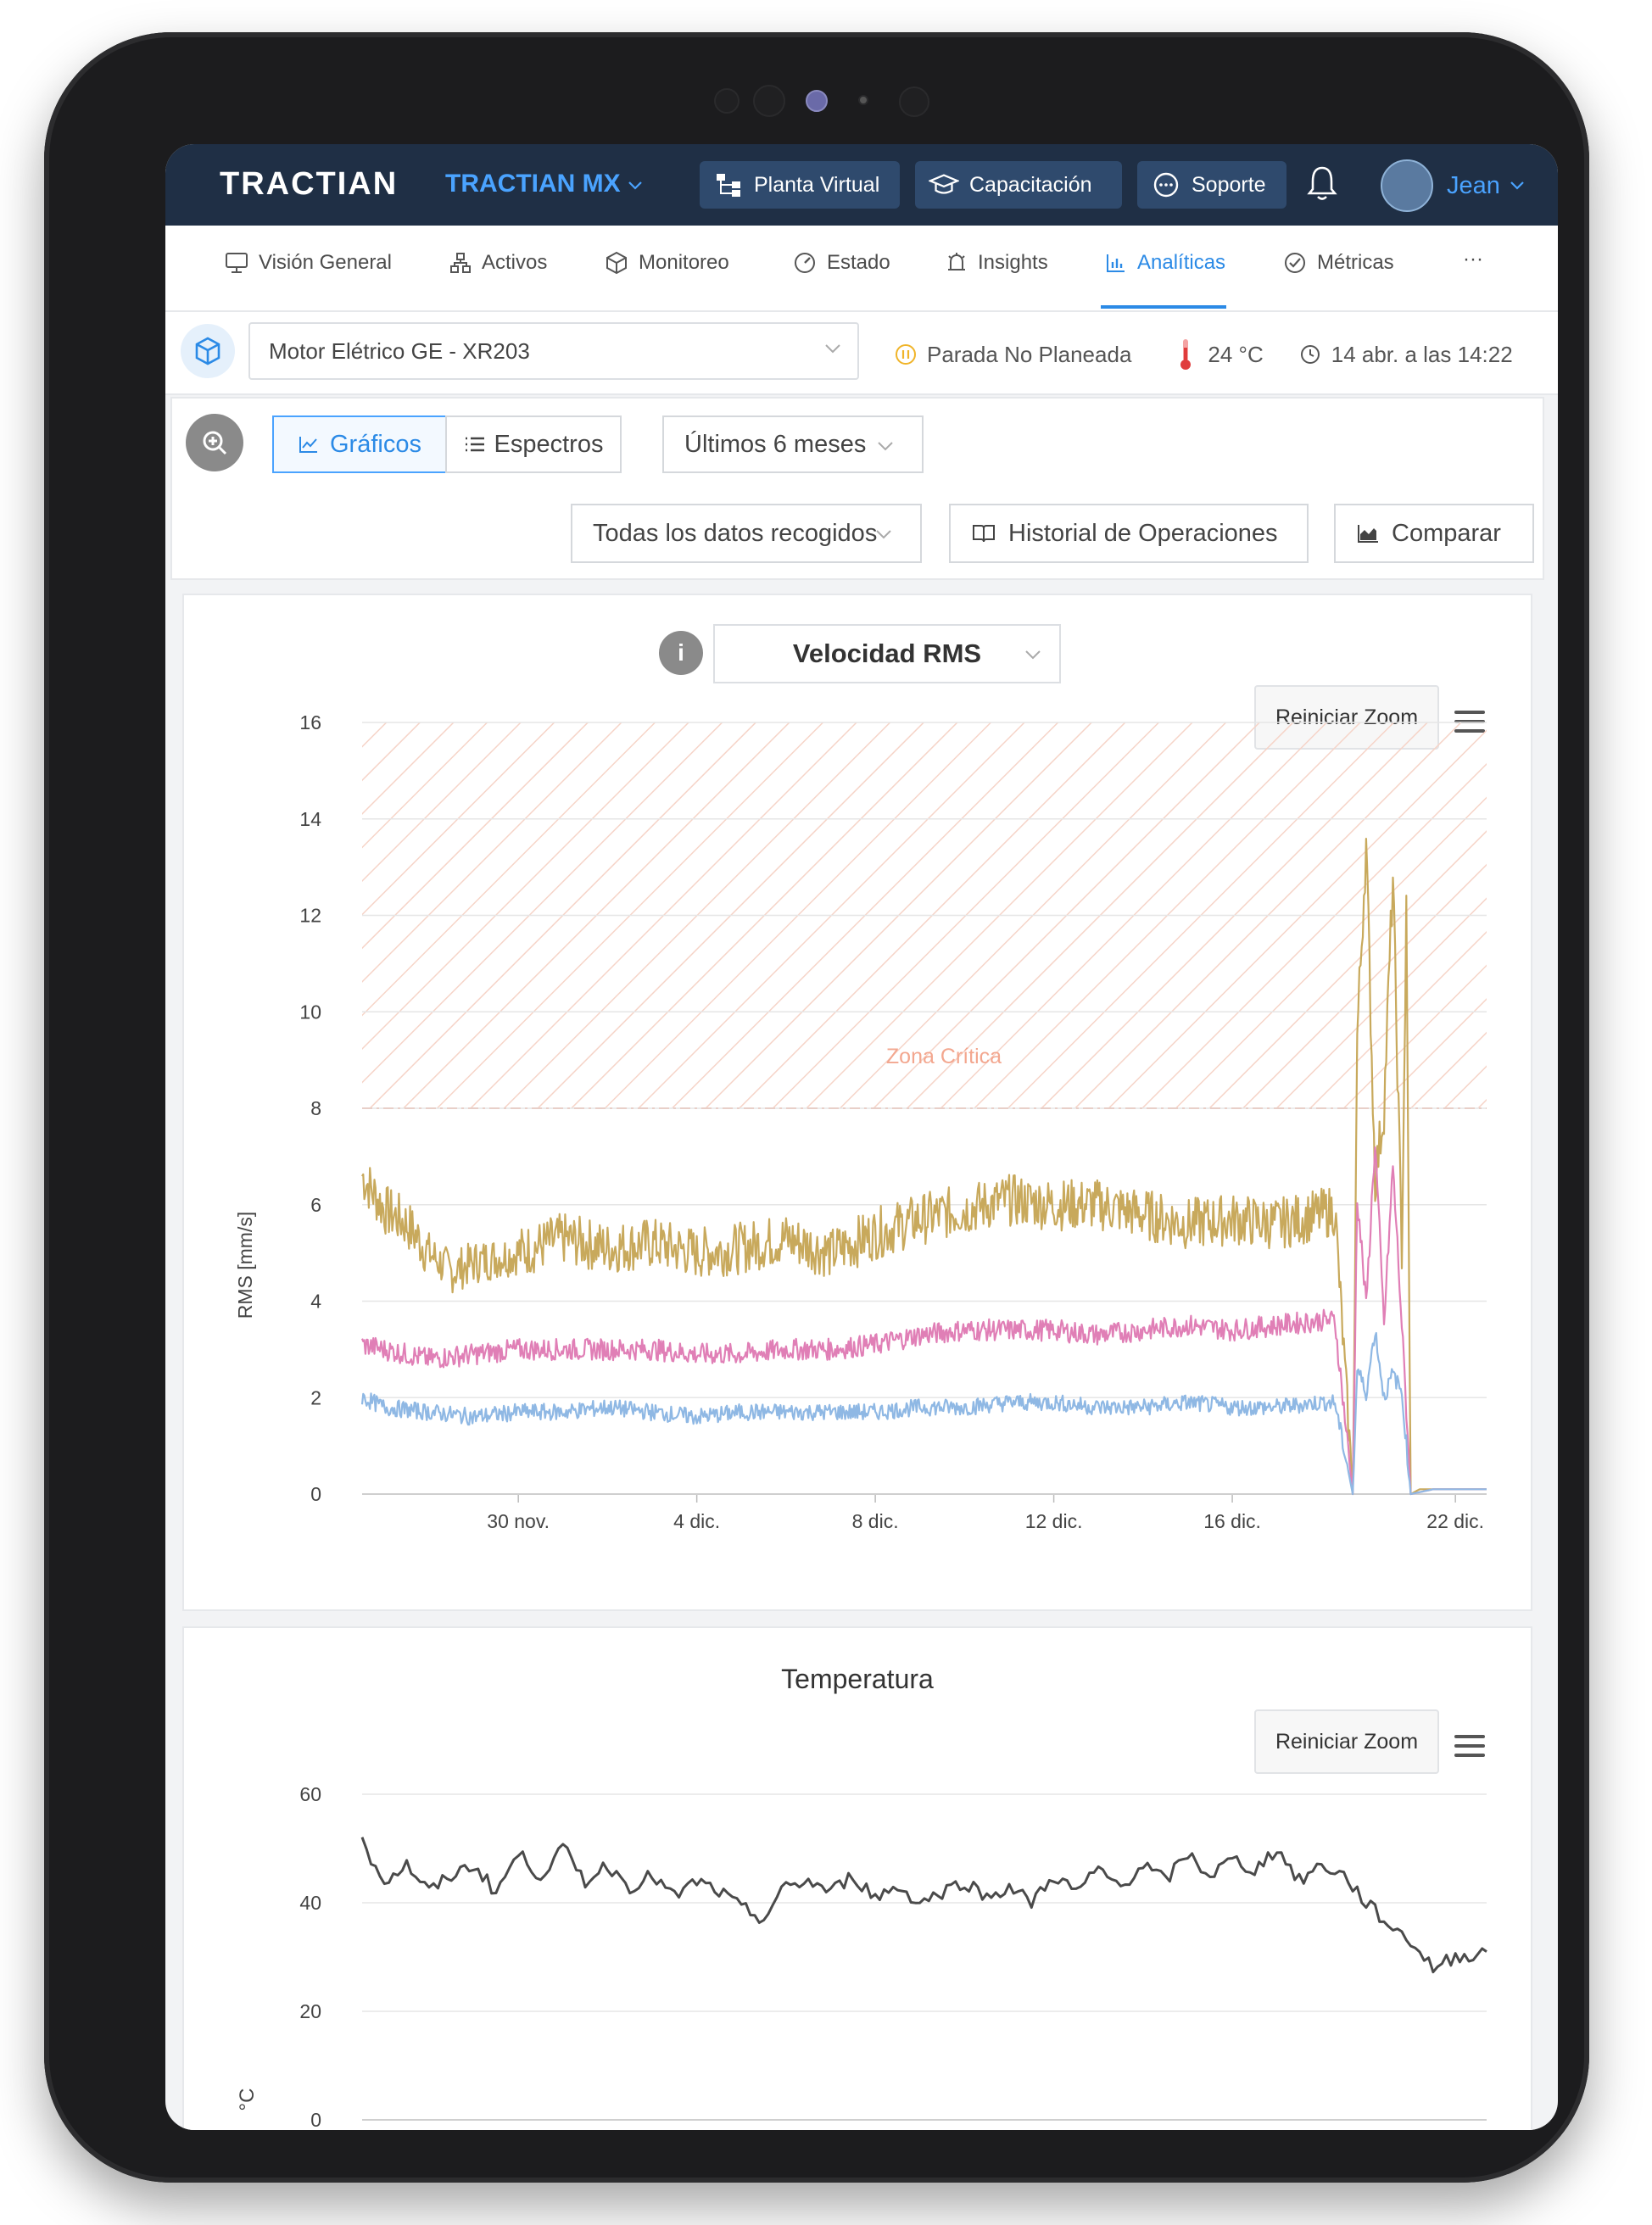 The height and width of the screenshot is (2225, 1652). I want to click on x-tick-label: 30 nov., so click(518, 1521).